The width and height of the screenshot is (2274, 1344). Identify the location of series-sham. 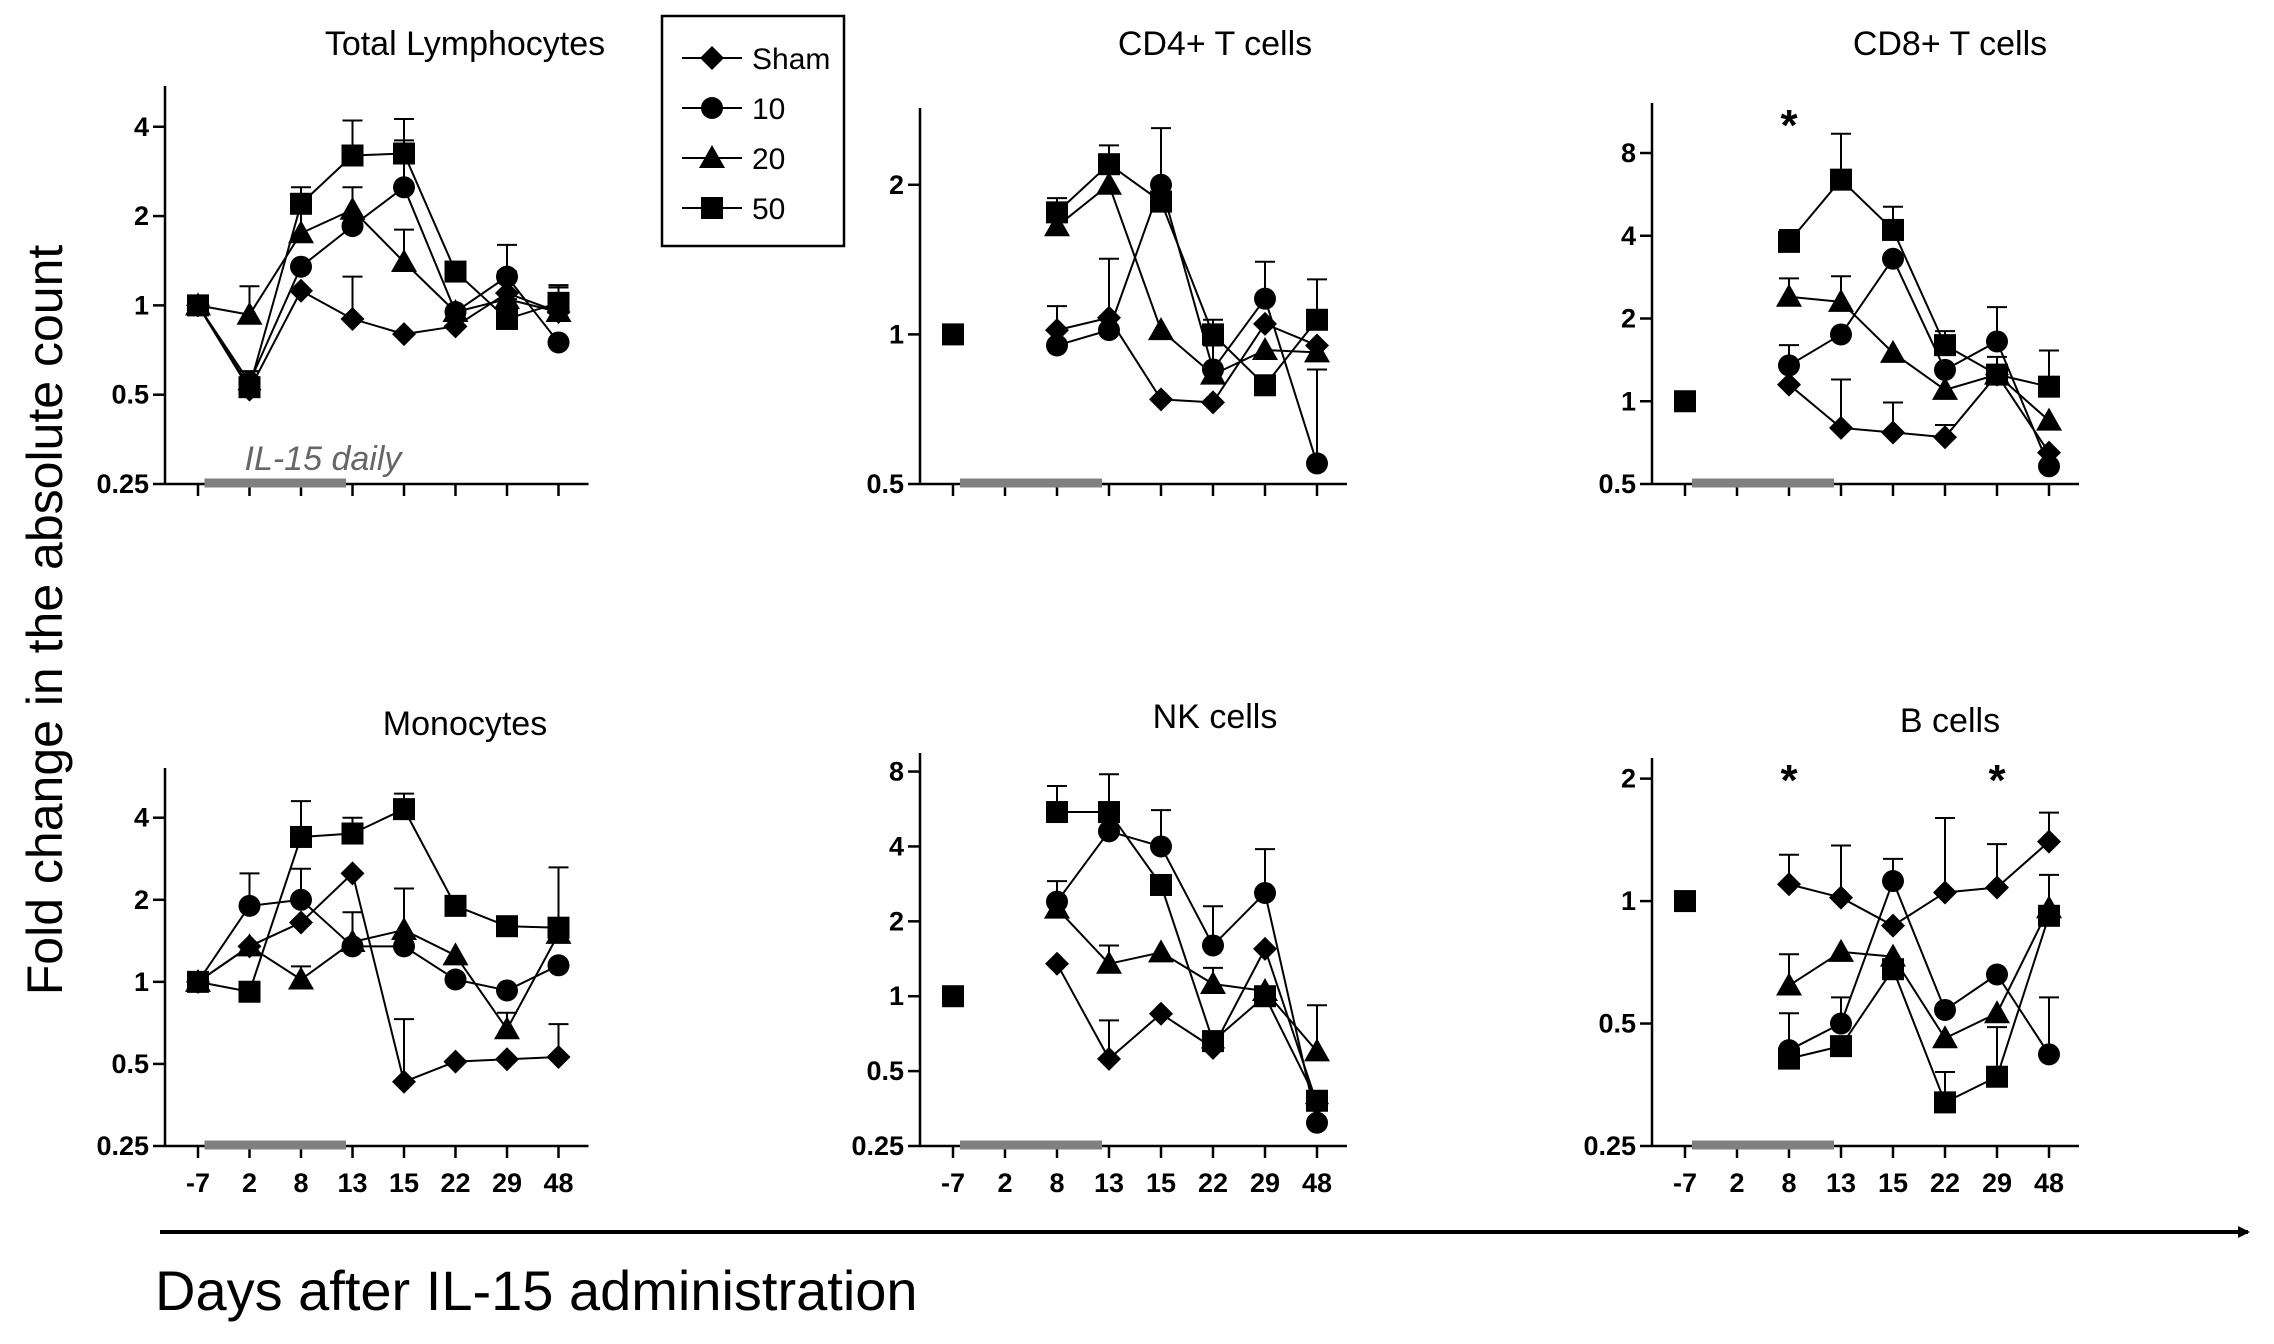
(378, 977).